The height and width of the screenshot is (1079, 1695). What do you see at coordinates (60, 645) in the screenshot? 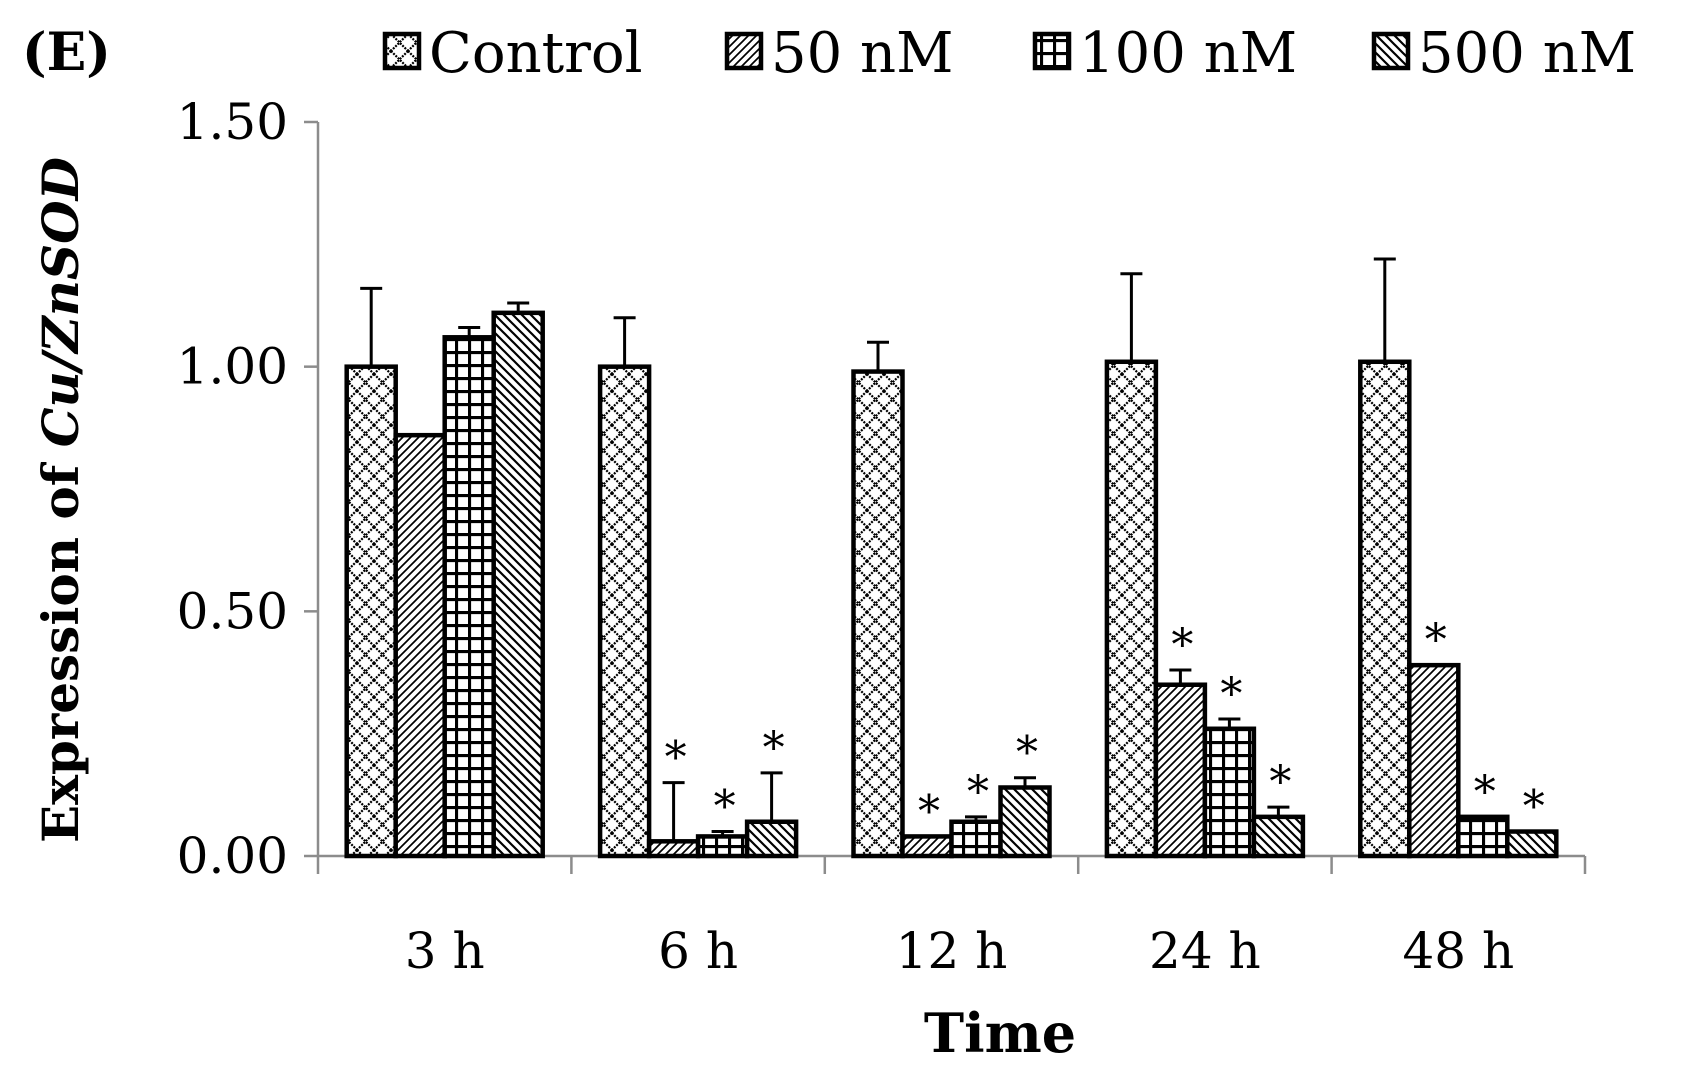
I see `y-axis-title-prefix: Expression of` at bounding box center [60, 645].